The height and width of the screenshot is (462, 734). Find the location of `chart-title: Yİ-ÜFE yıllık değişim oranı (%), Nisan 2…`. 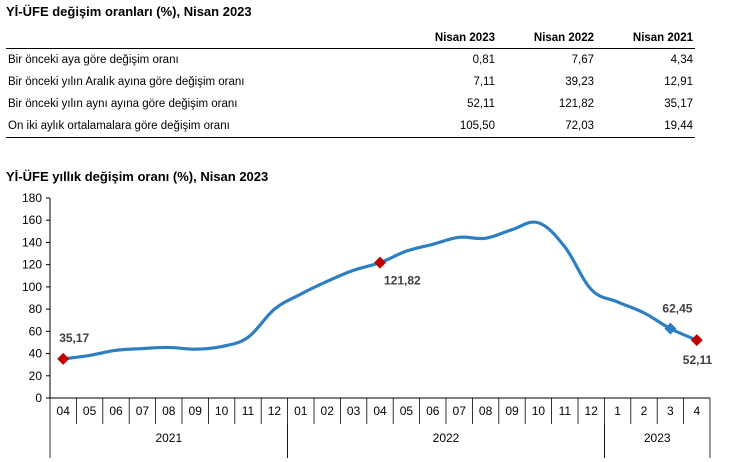

chart-title: Yİ-ÜFE yıllık değişim oranı (%), Nisan 2… is located at coordinates (137, 176).